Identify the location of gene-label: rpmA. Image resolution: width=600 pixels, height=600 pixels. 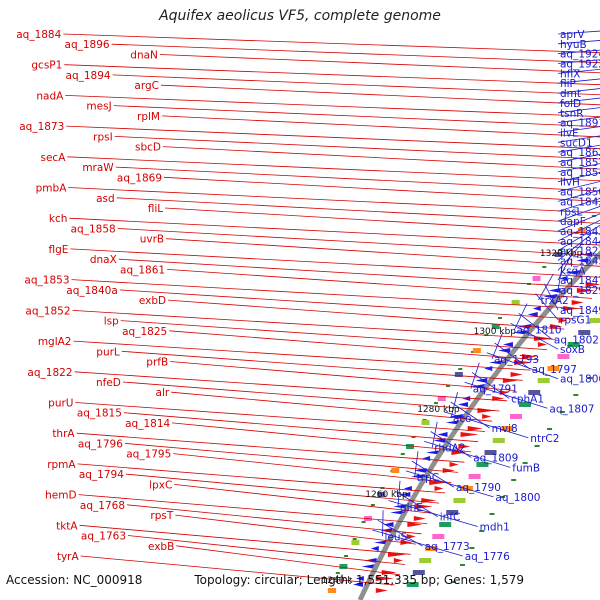
(61, 465).